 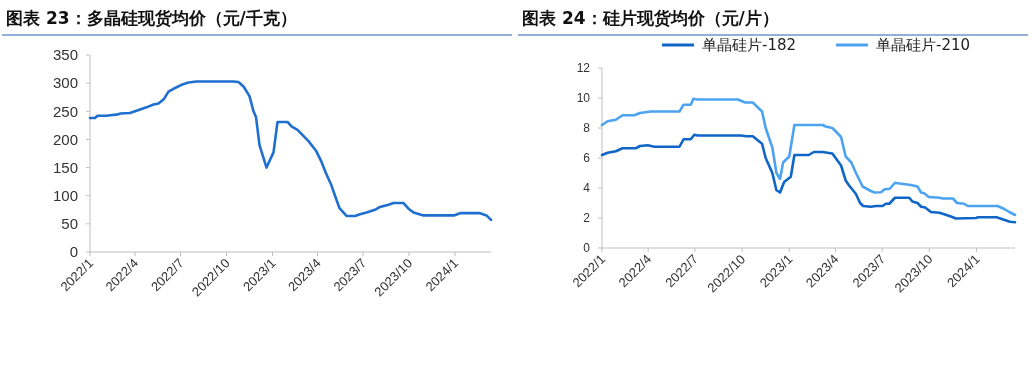 What do you see at coordinates (923, 45) in the screenshot?
I see `legend-label: 单晶硅片-210` at bounding box center [923, 45].